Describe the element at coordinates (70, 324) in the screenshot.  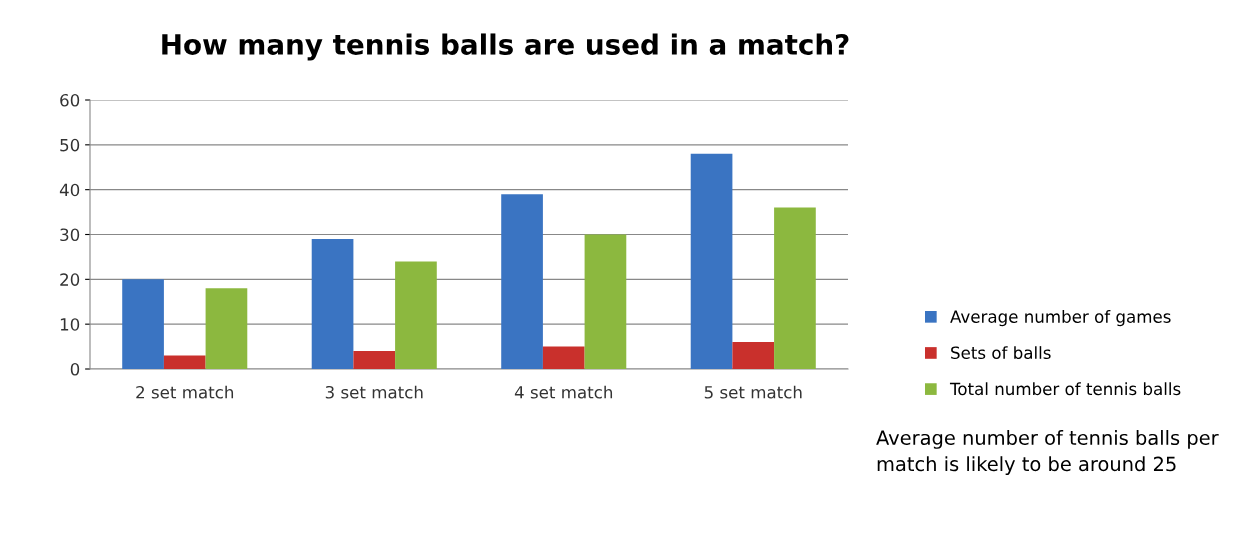
I see `y-tick-label: 10` at that location.